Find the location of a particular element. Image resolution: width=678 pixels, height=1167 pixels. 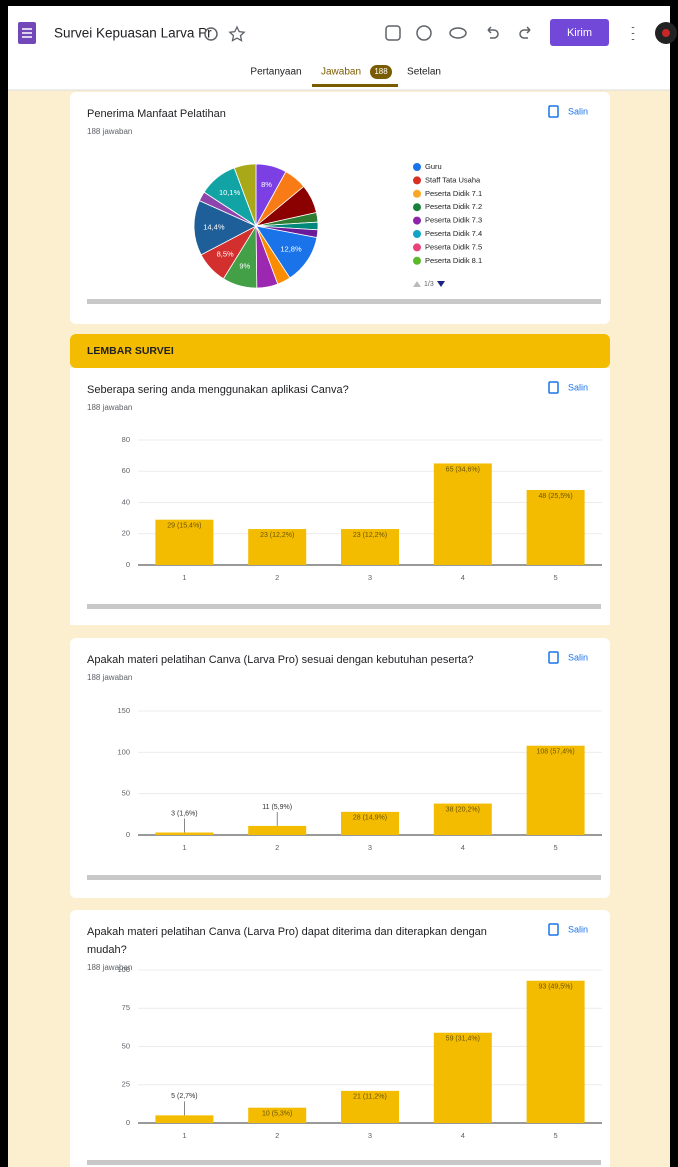

legend-label: Guru is located at coordinates (433, 166).